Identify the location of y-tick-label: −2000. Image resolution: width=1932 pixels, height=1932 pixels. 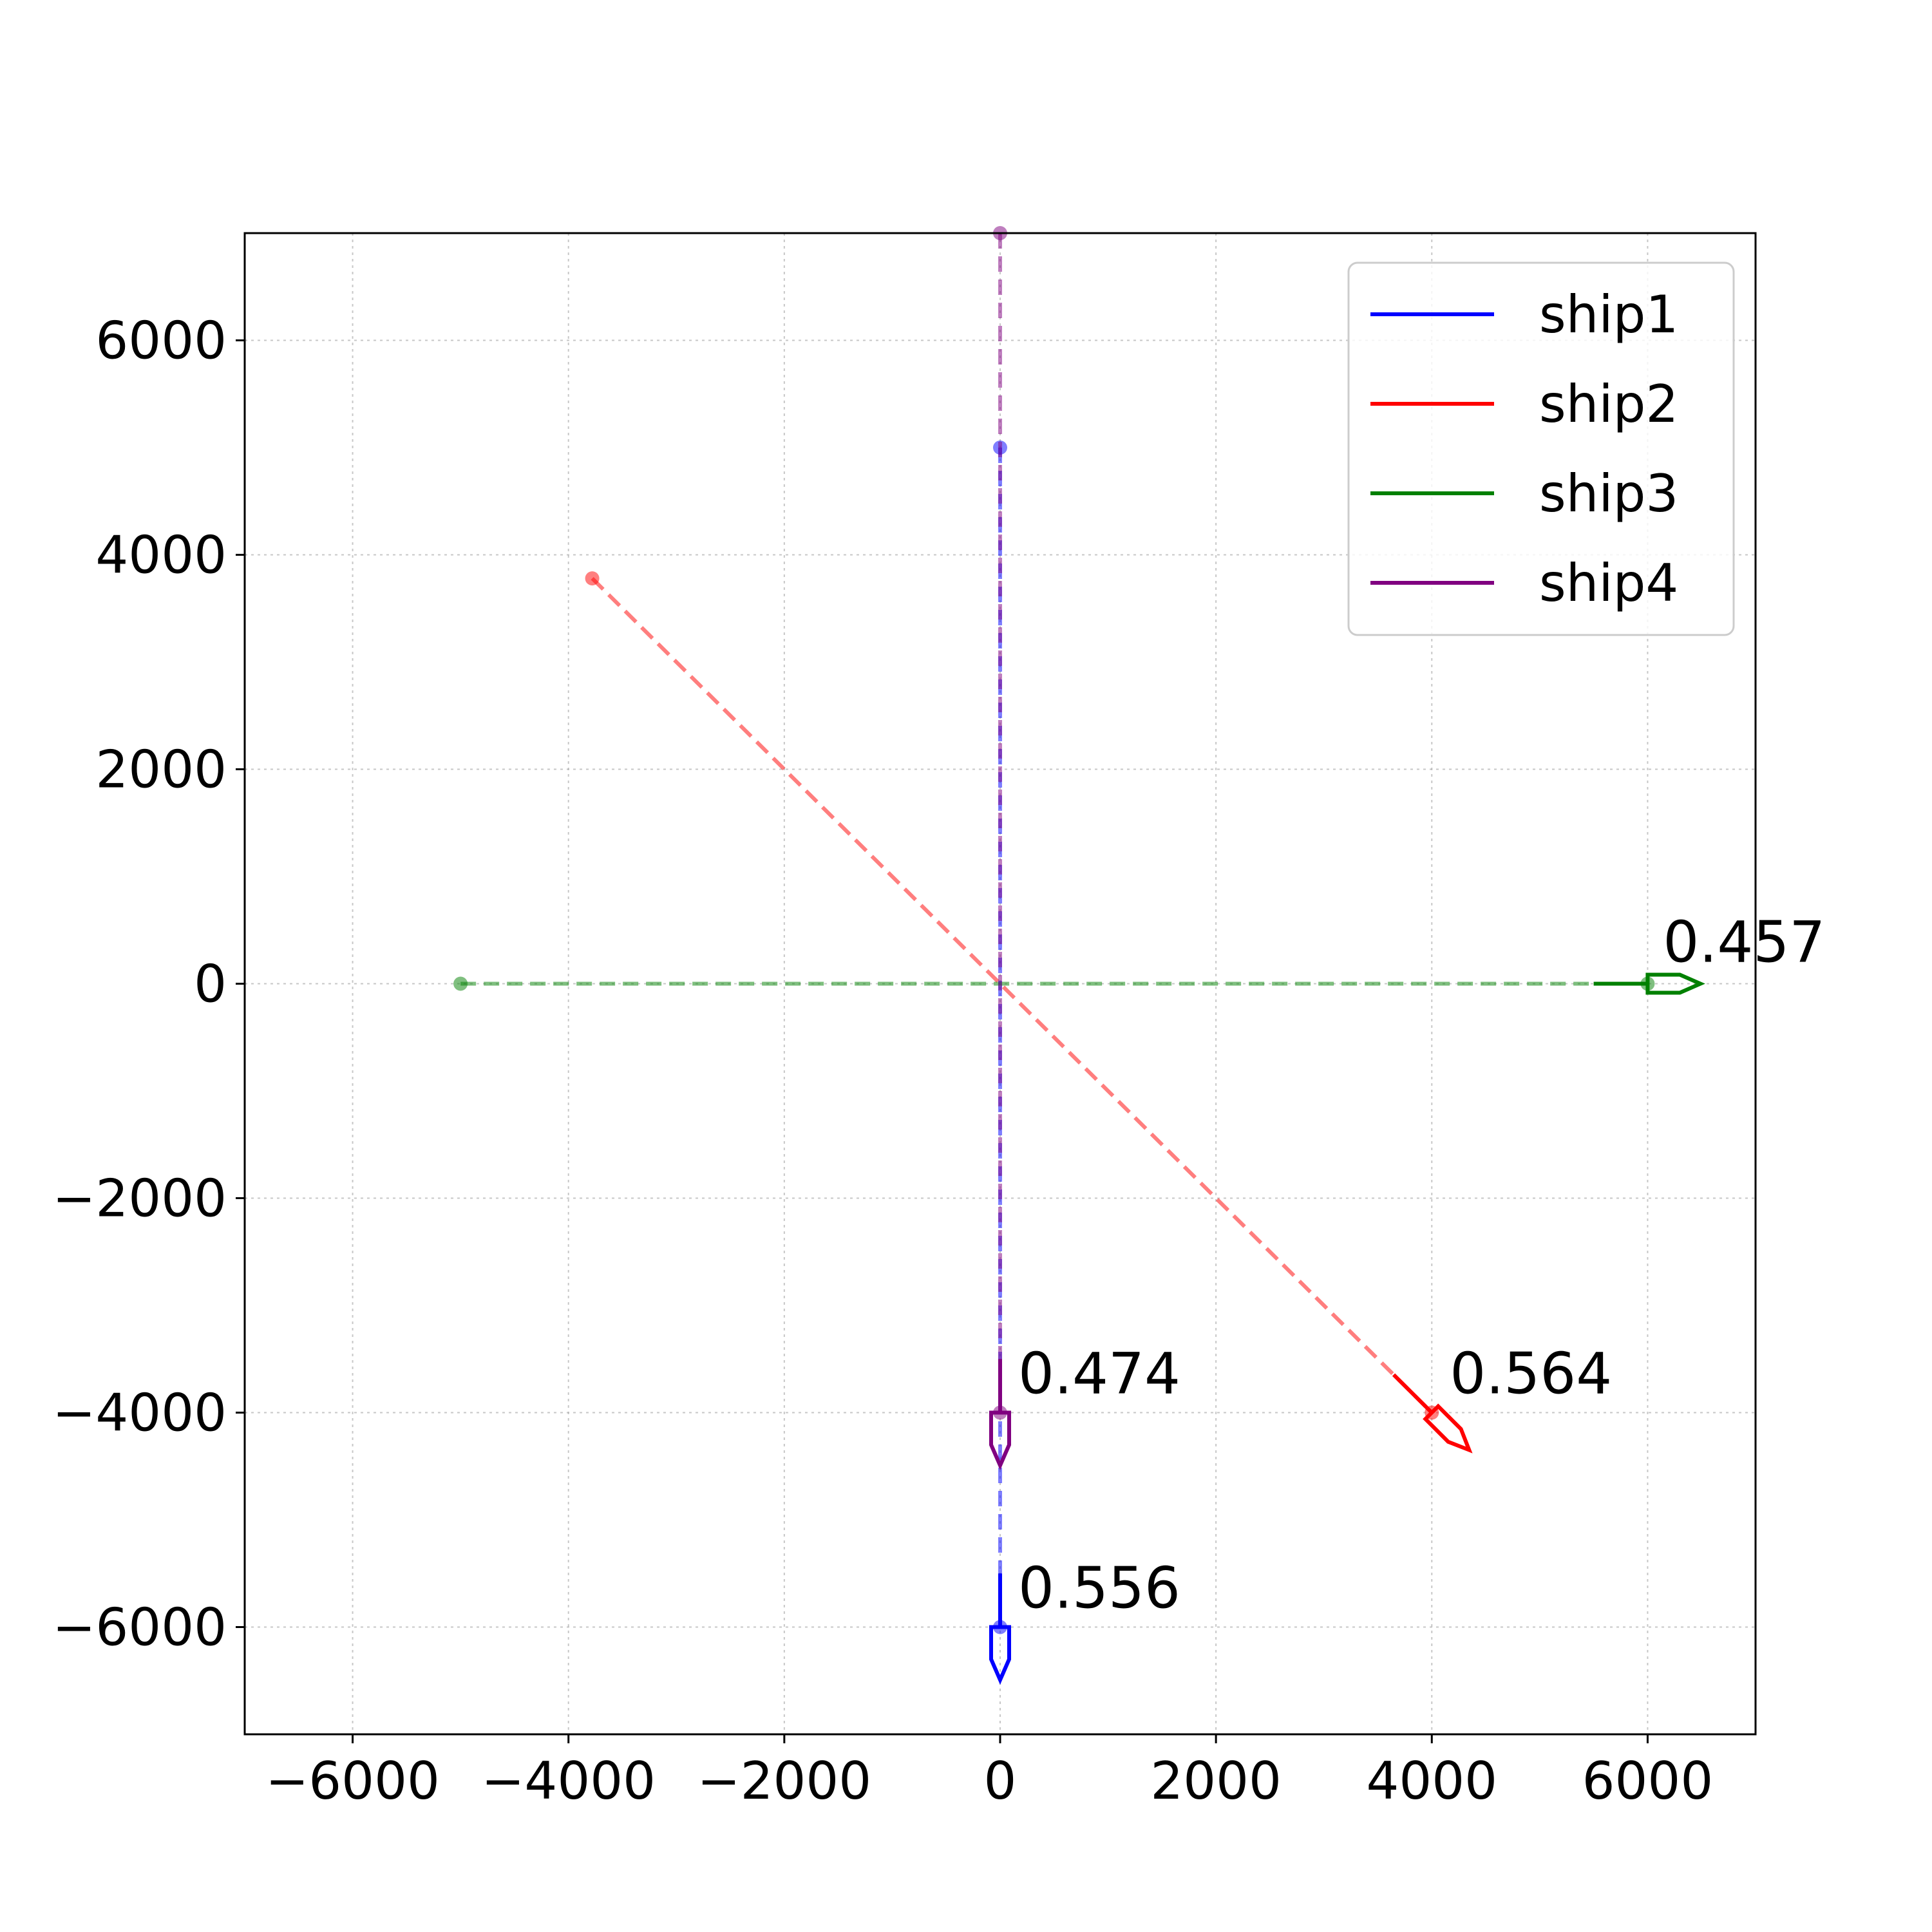
(139, 1199).